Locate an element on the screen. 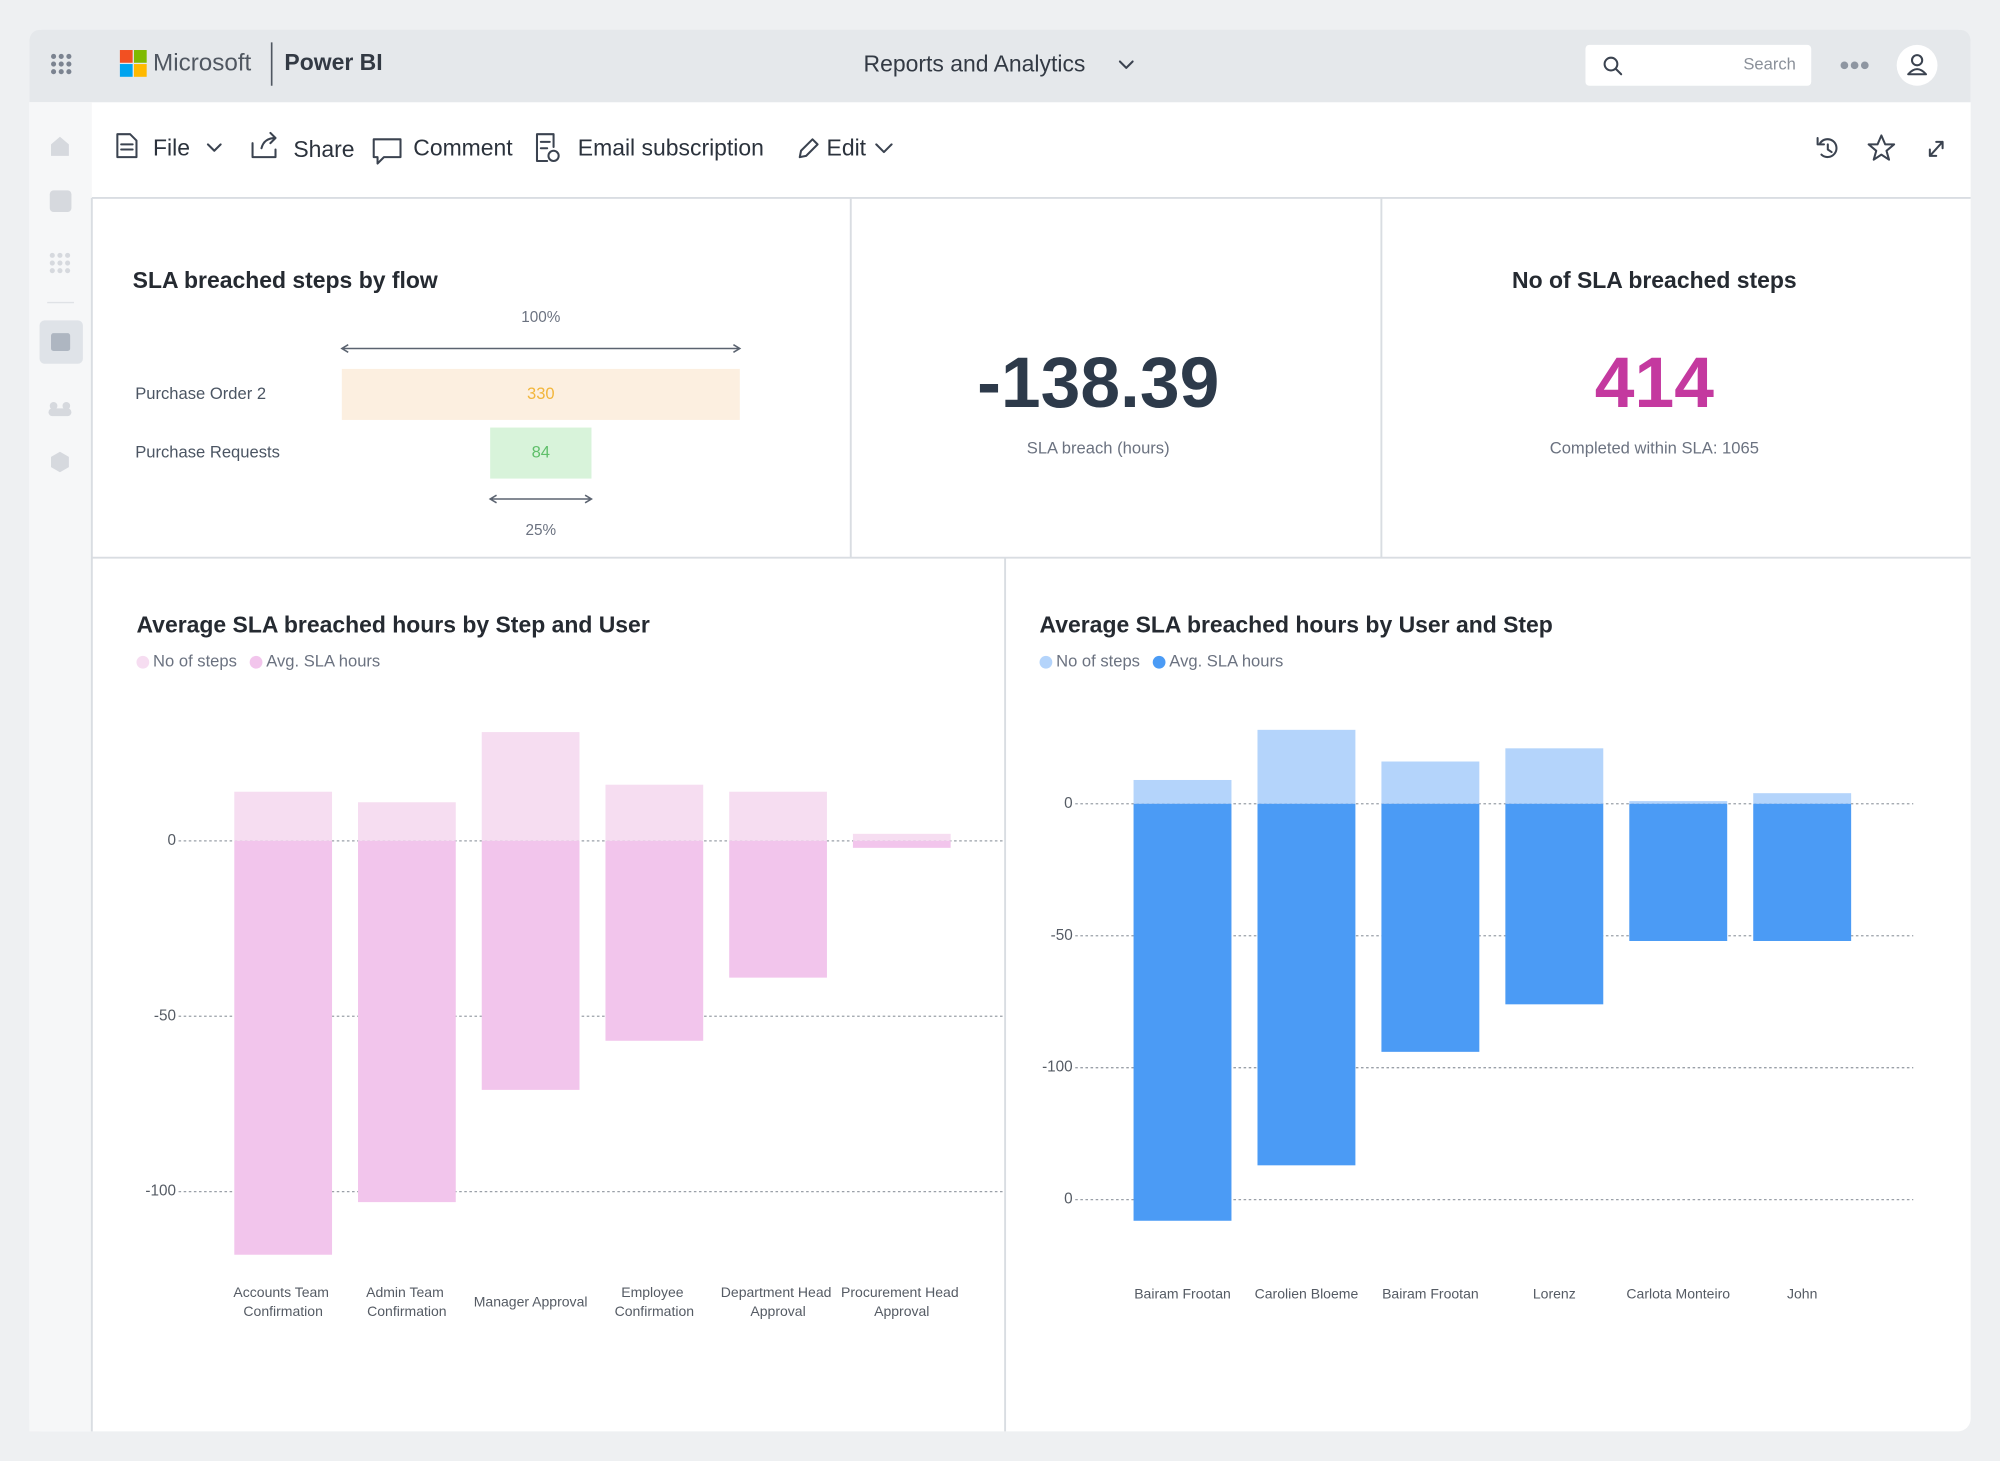 The height and width of the screenshot is (1461, 2000). toolbar-email-subscription: Email subscription is located at coordinates (671, 148).